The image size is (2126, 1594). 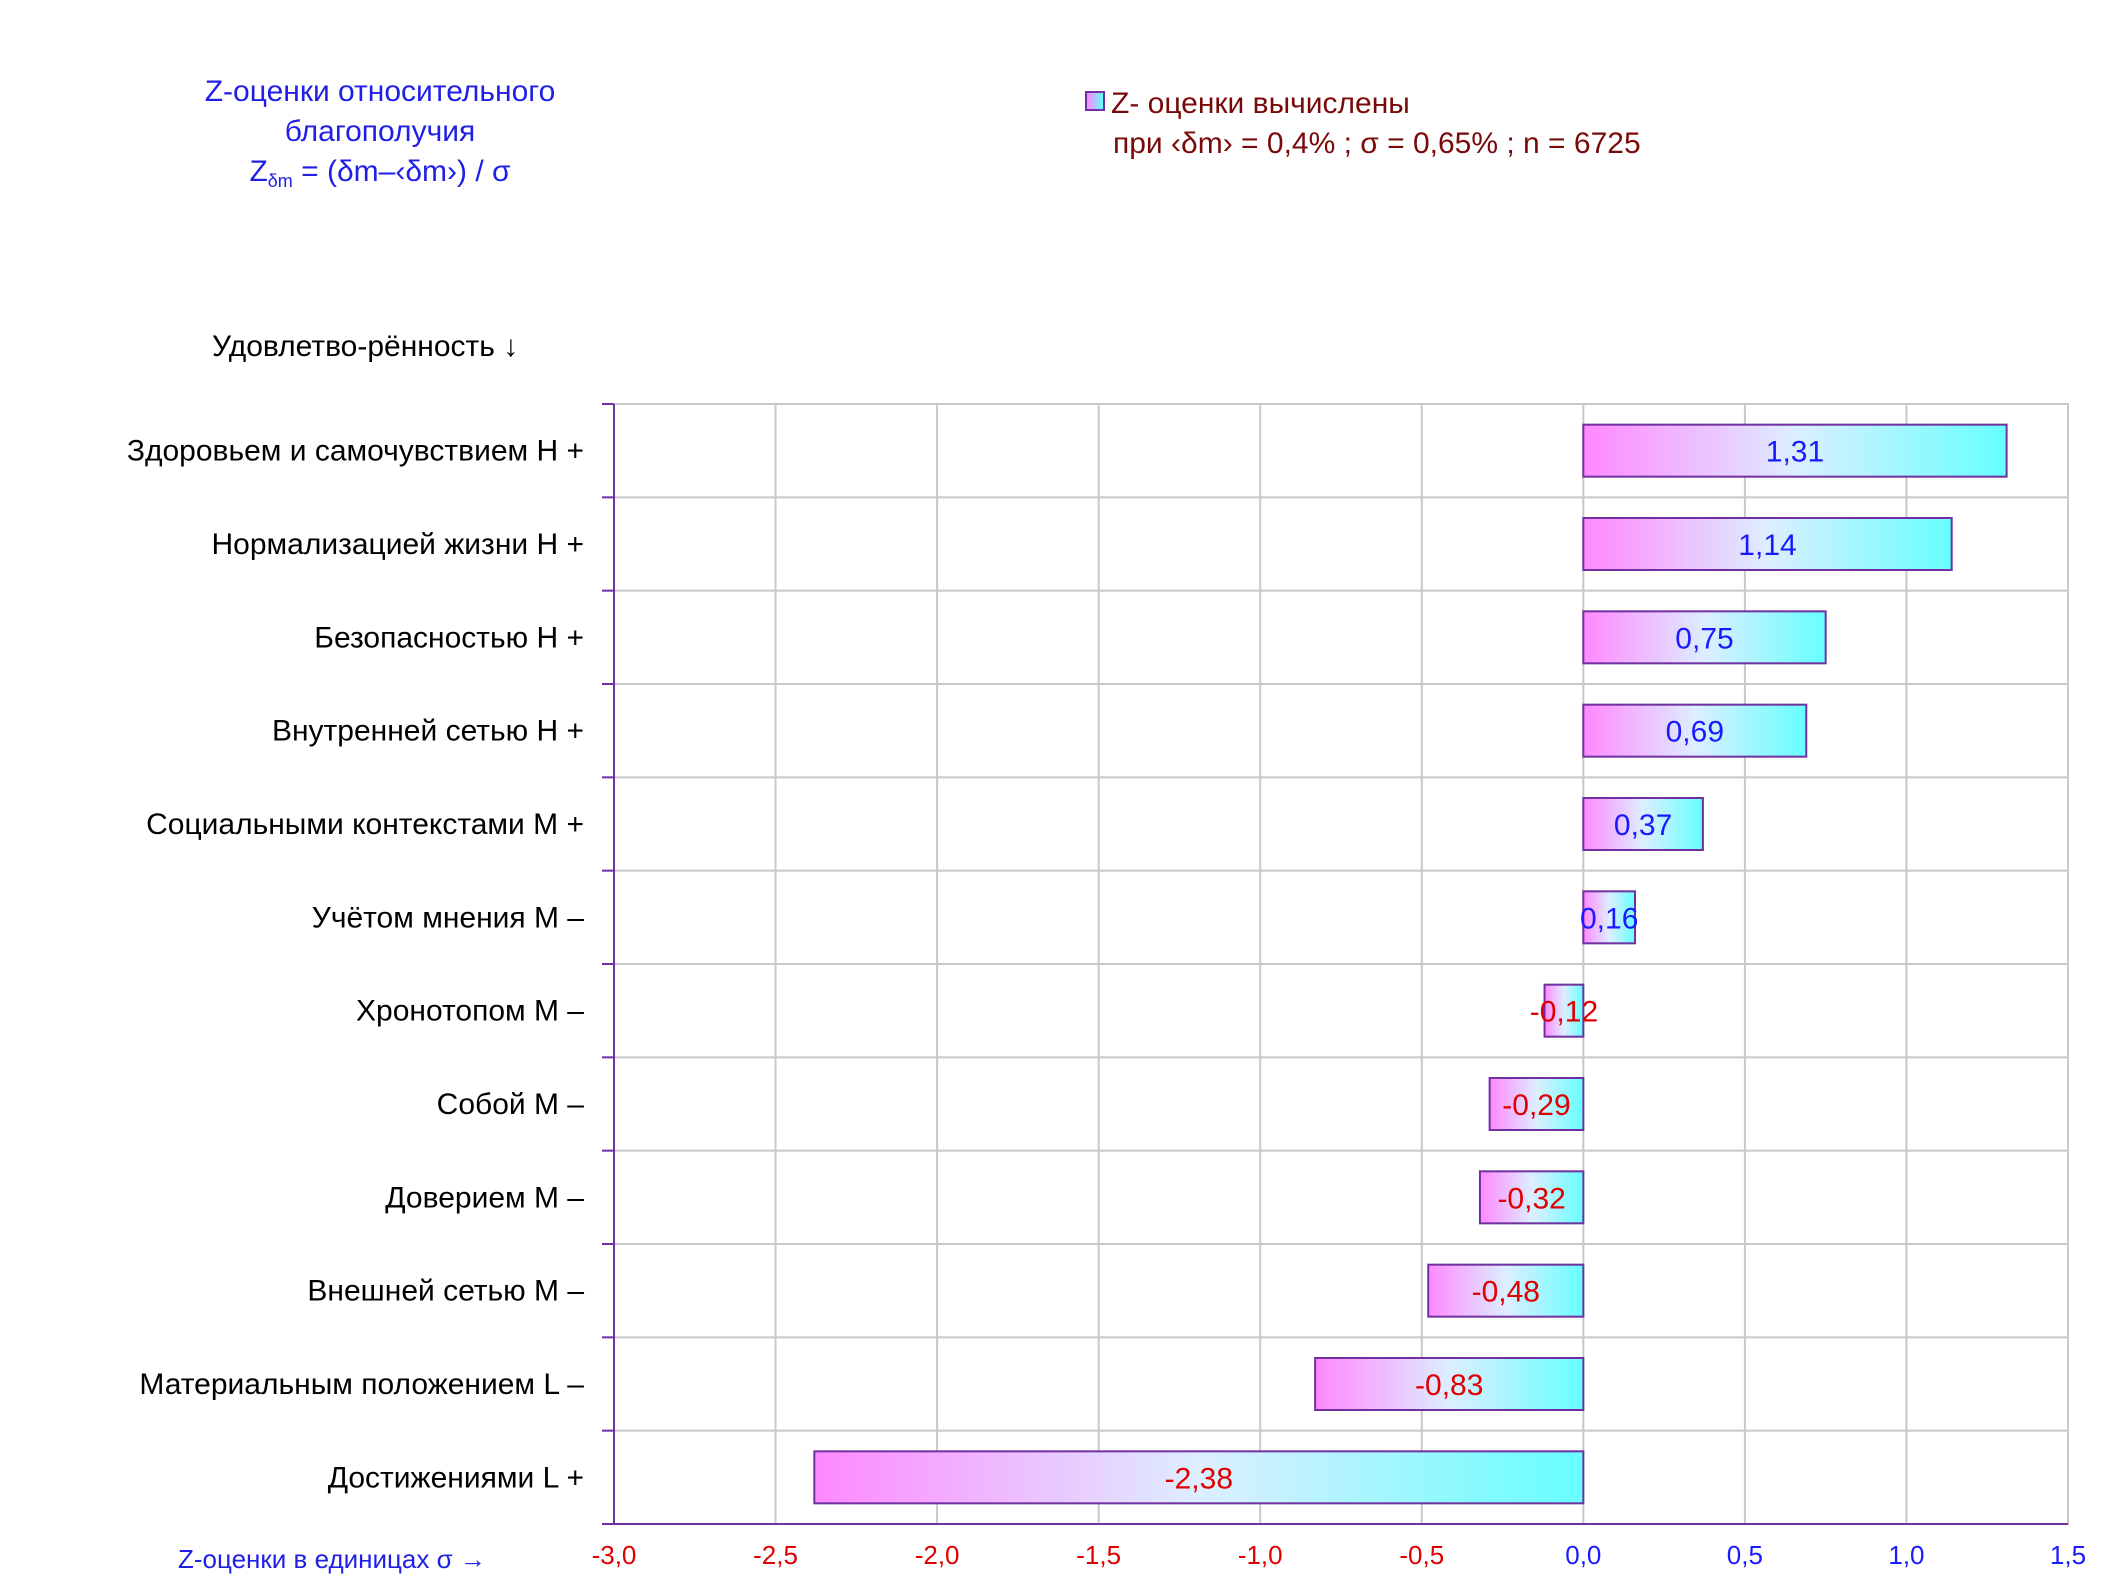 I want to click on x-tick-label: -2,5, so click(x=775, y=1555).